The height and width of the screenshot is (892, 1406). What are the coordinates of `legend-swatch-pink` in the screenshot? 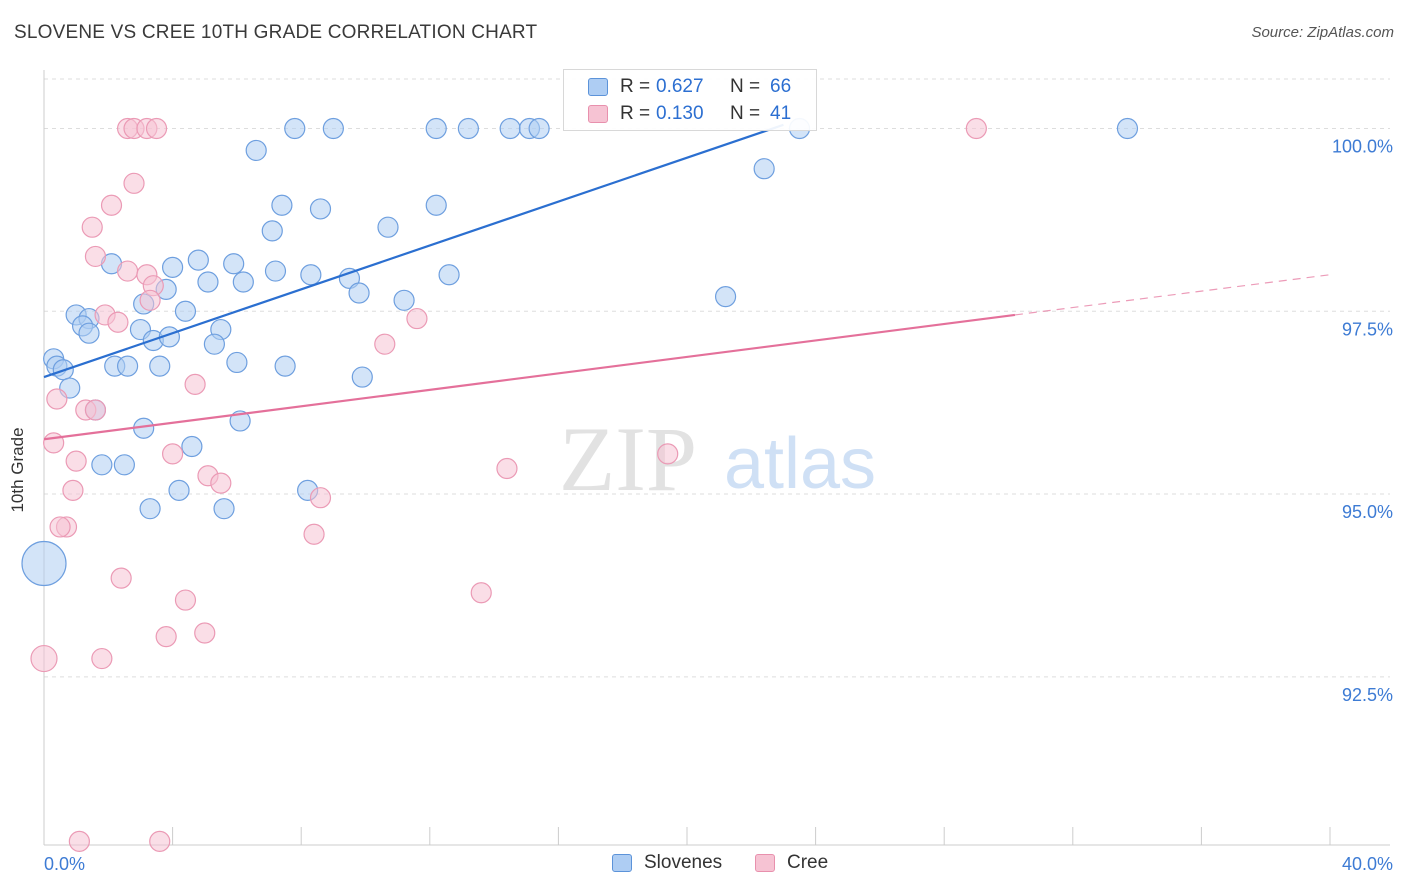 It's located at (598, 114).